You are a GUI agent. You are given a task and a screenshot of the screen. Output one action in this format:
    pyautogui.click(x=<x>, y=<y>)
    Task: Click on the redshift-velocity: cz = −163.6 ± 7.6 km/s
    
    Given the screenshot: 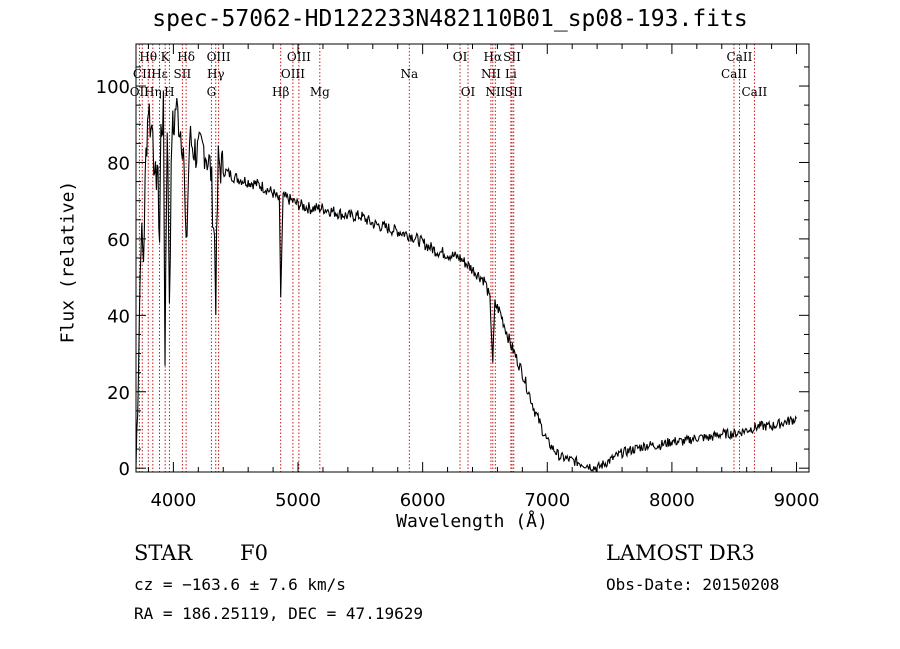 What is the action you would take?
    pyautogui.click(x=240, y=584)
    